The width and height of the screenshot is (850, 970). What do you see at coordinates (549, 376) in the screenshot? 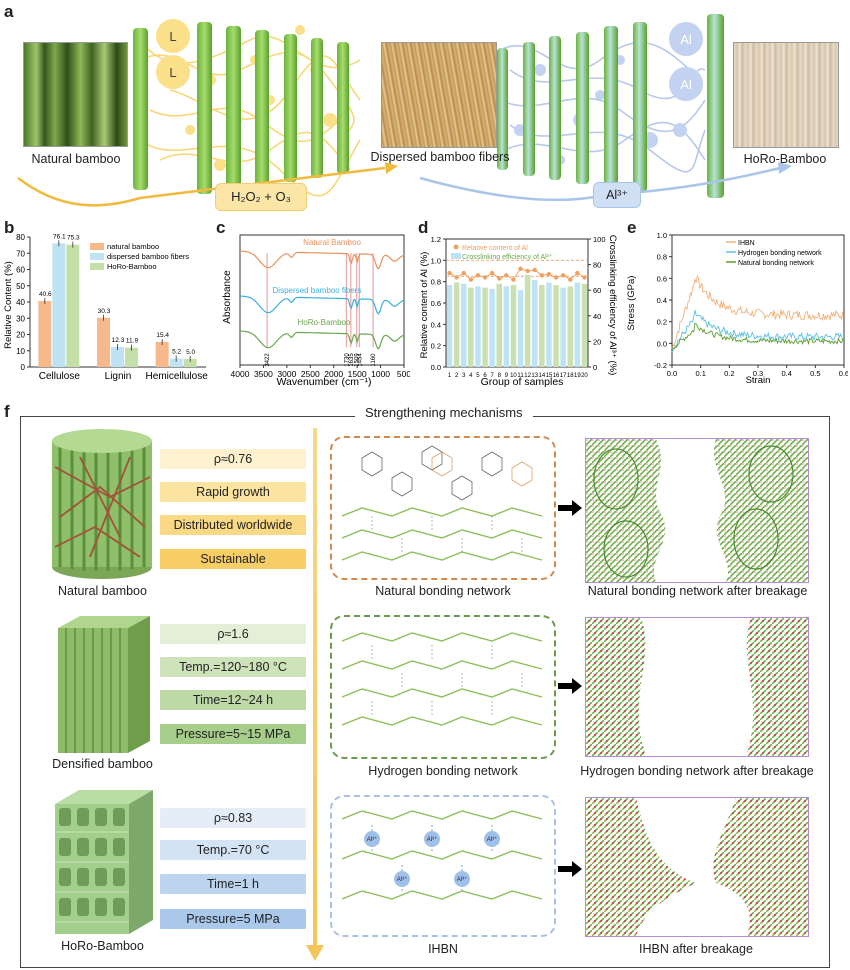
I see `chart-d-xtick-label: 15` at bounding box center [549, 376].